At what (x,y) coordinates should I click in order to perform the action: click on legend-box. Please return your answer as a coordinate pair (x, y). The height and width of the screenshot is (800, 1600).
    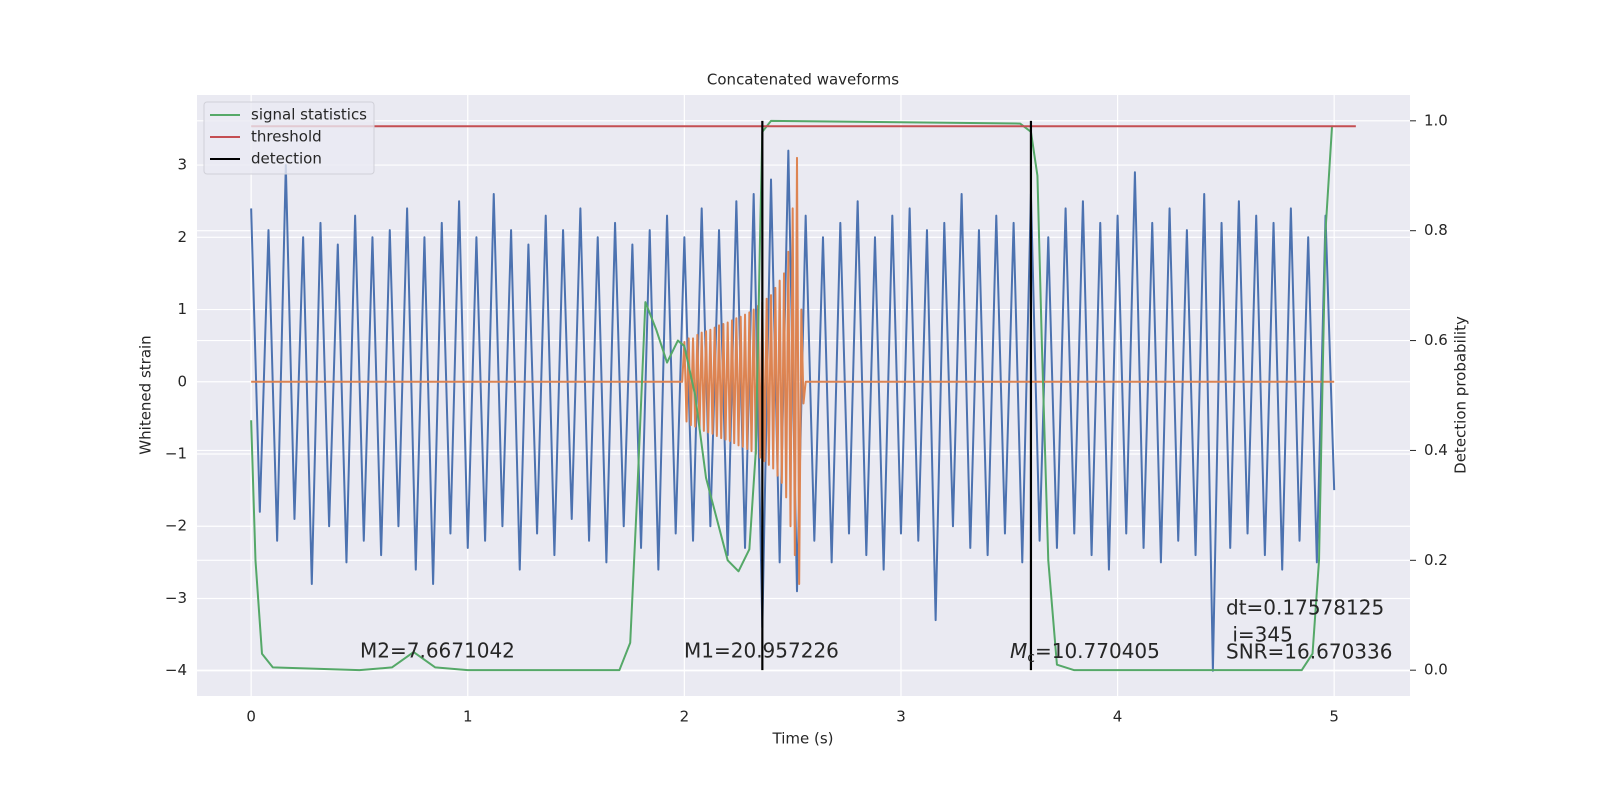
    Looking at the image, I should click on (289, 138).